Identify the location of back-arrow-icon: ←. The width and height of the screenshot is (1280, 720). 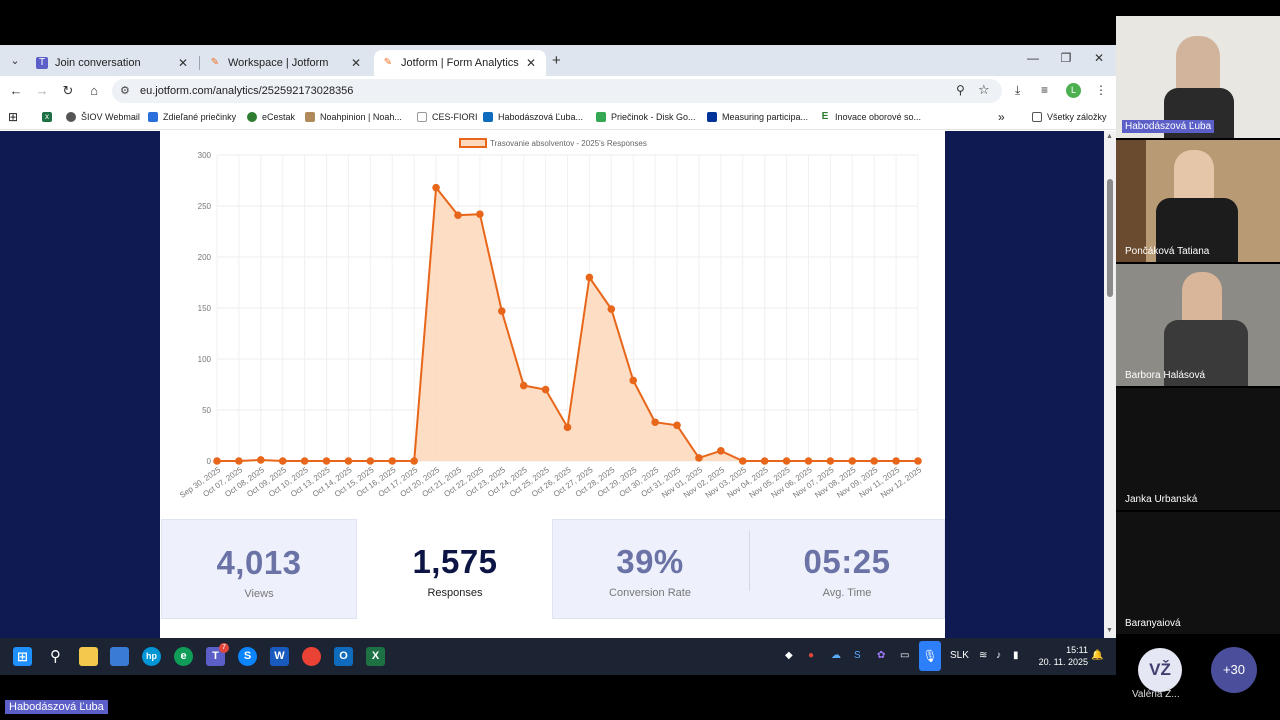
(16, 90).